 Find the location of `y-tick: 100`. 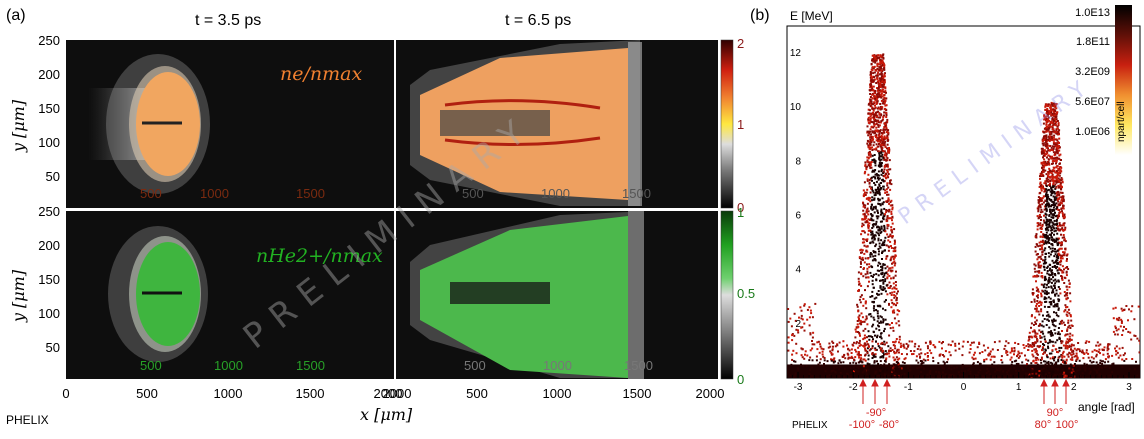

y-tick: 100 is located at coordinates (49, 142).